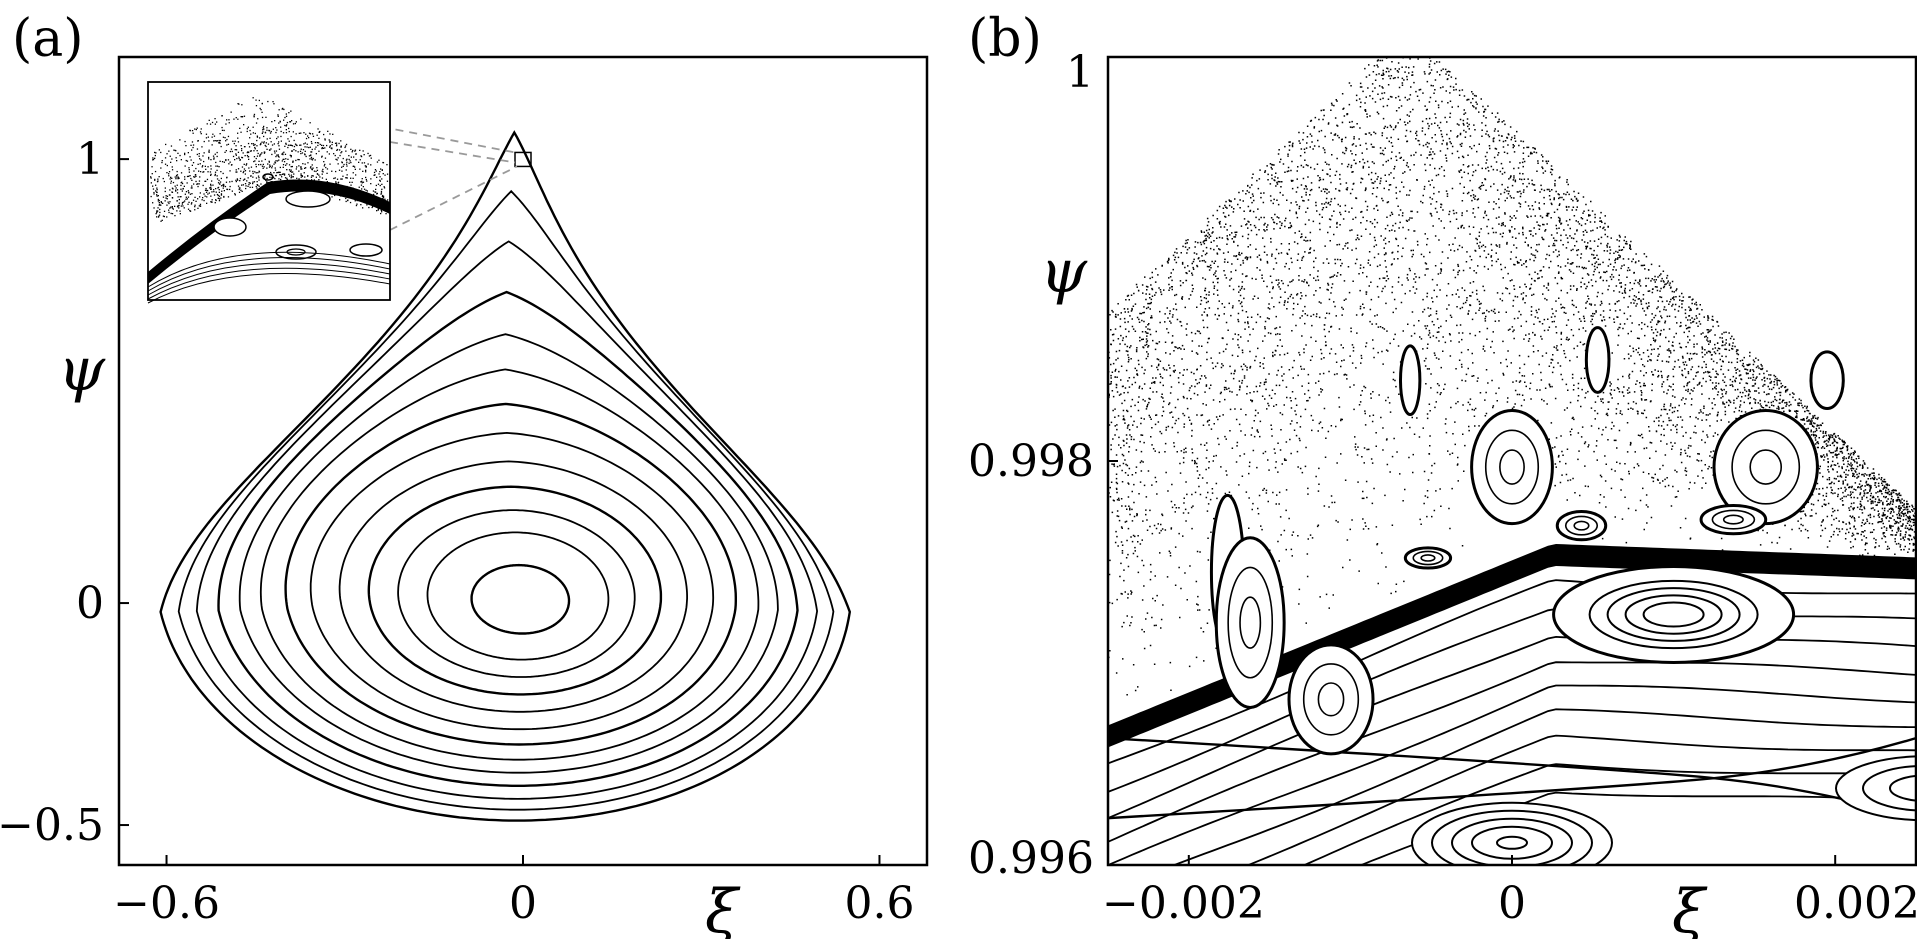 Image resolution: width=1917 pixels, height=939 pixels. What do you see at coordinates (523, 159) in the screenshot?
I see `a-zoom-target-box` at bounding box center [523, 159].